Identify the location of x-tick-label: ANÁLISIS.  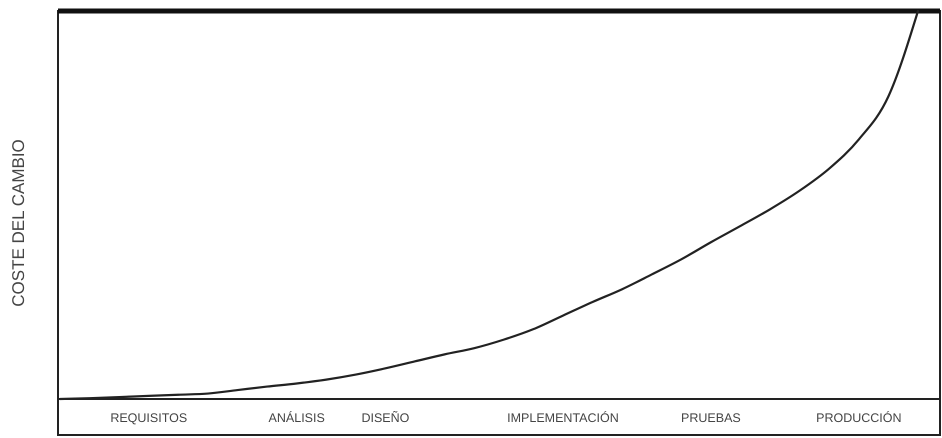
(296, 418).